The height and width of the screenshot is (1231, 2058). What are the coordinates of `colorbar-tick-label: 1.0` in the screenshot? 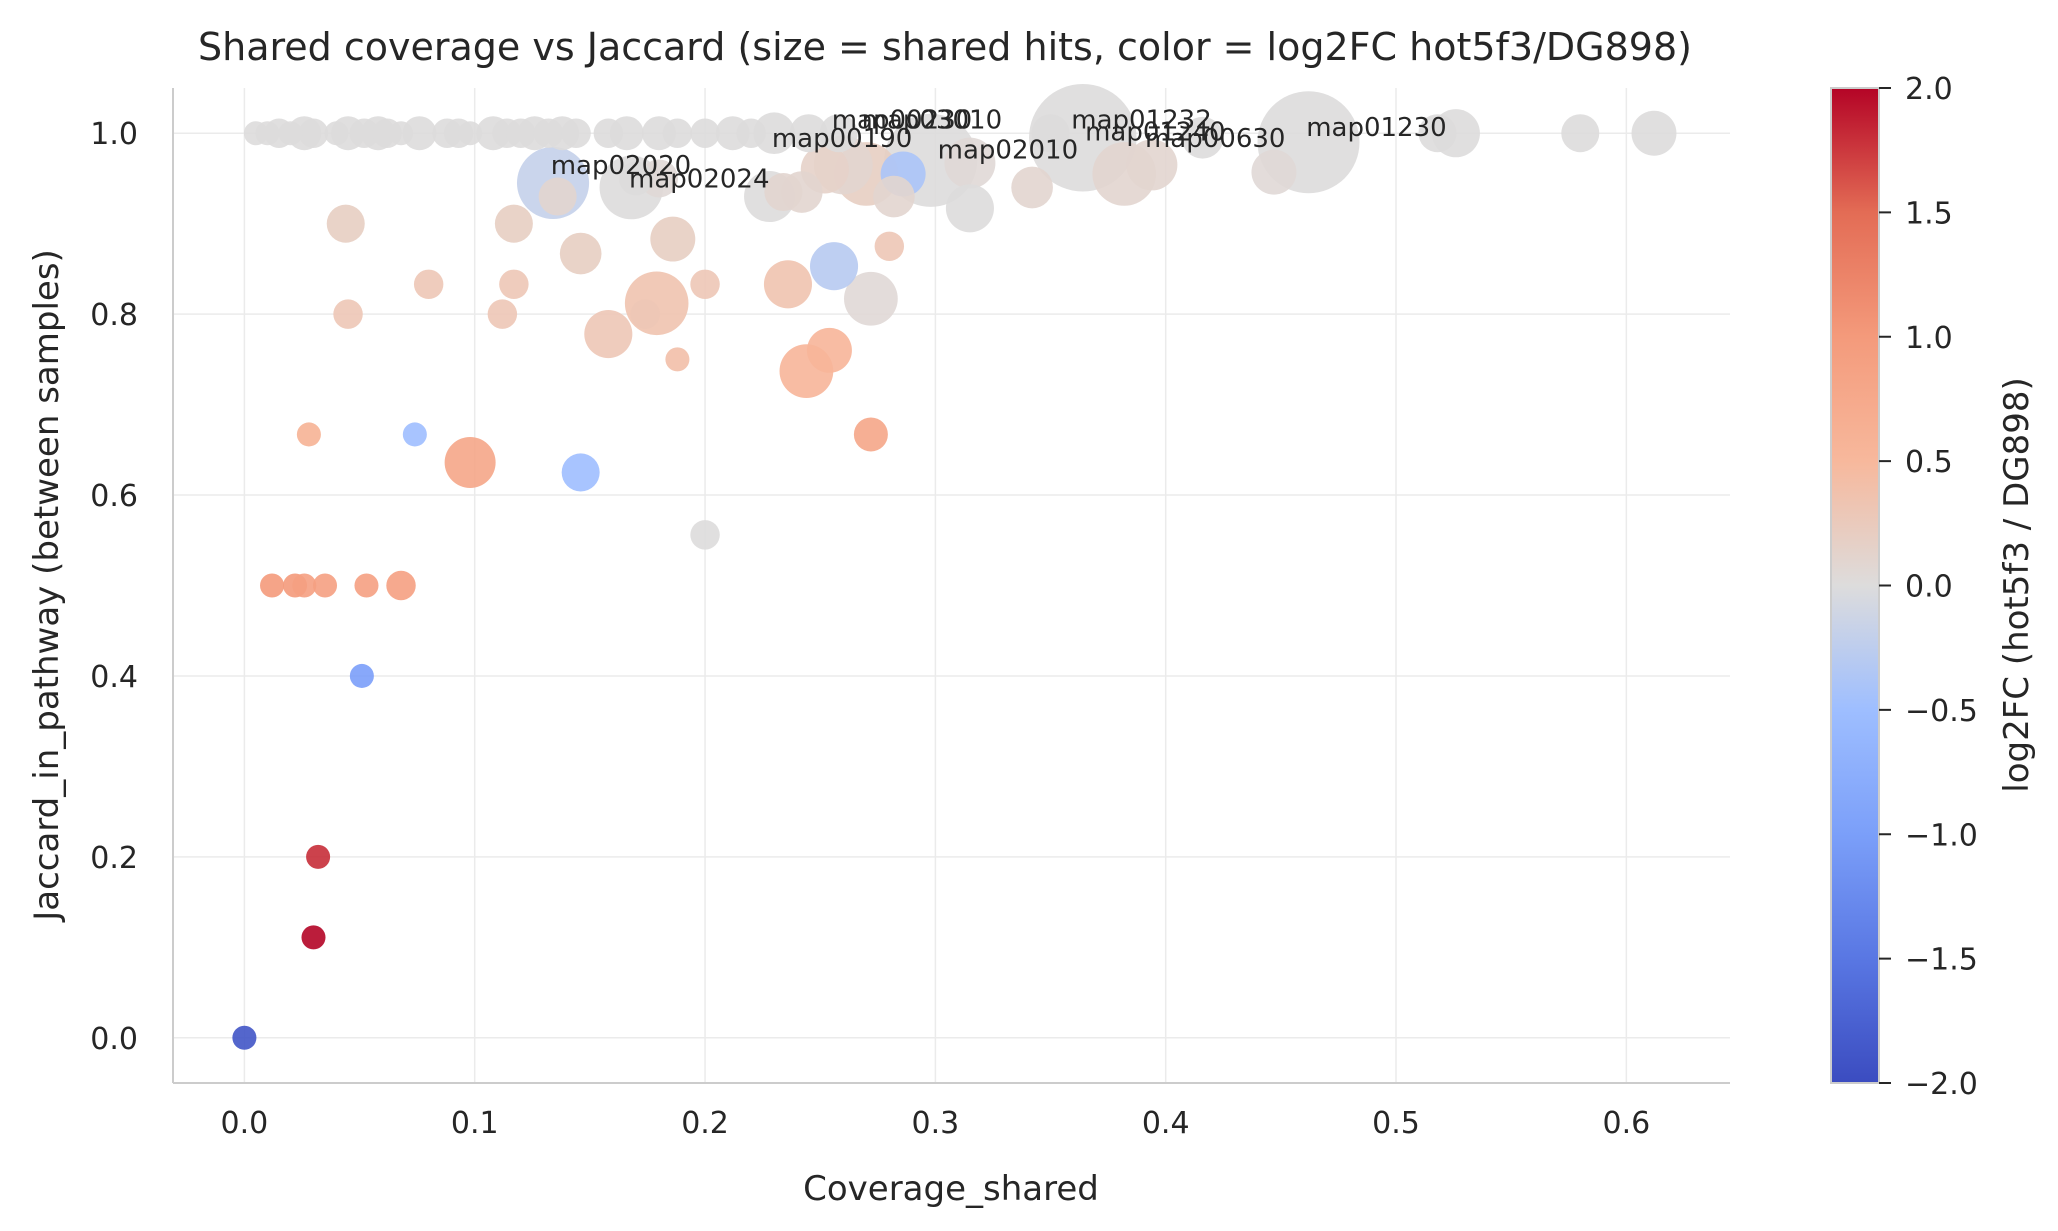 It's located at (1929, 338).